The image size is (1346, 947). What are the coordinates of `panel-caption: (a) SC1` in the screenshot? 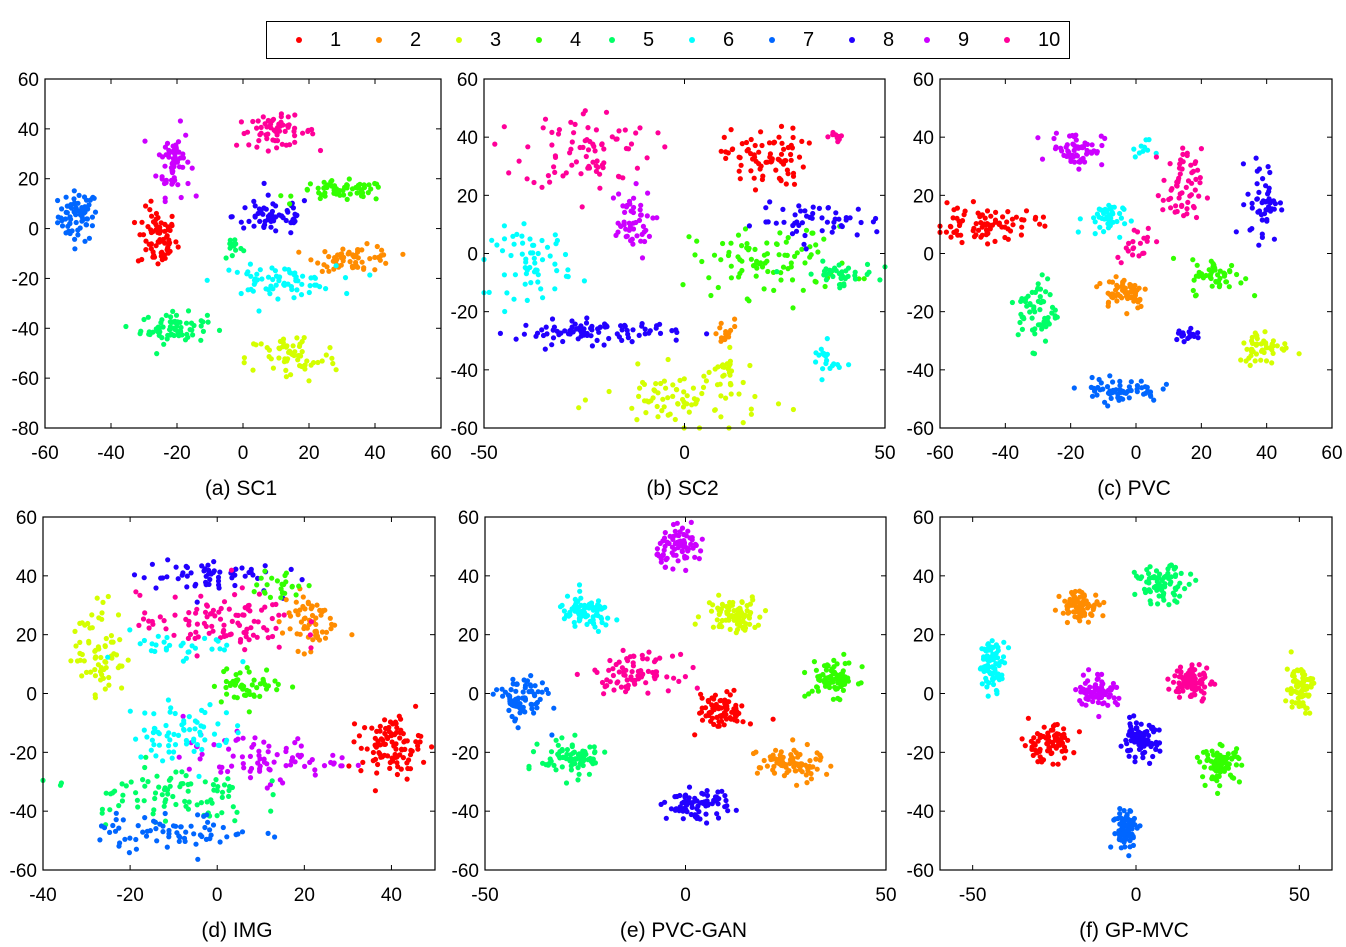 It's located at (241, 488).